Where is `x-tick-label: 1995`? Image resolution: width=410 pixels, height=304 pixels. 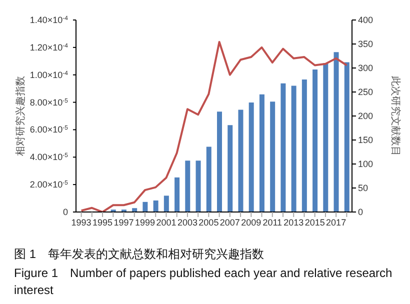 x-tick-label: 1995 is located at coordinates (102, 222).